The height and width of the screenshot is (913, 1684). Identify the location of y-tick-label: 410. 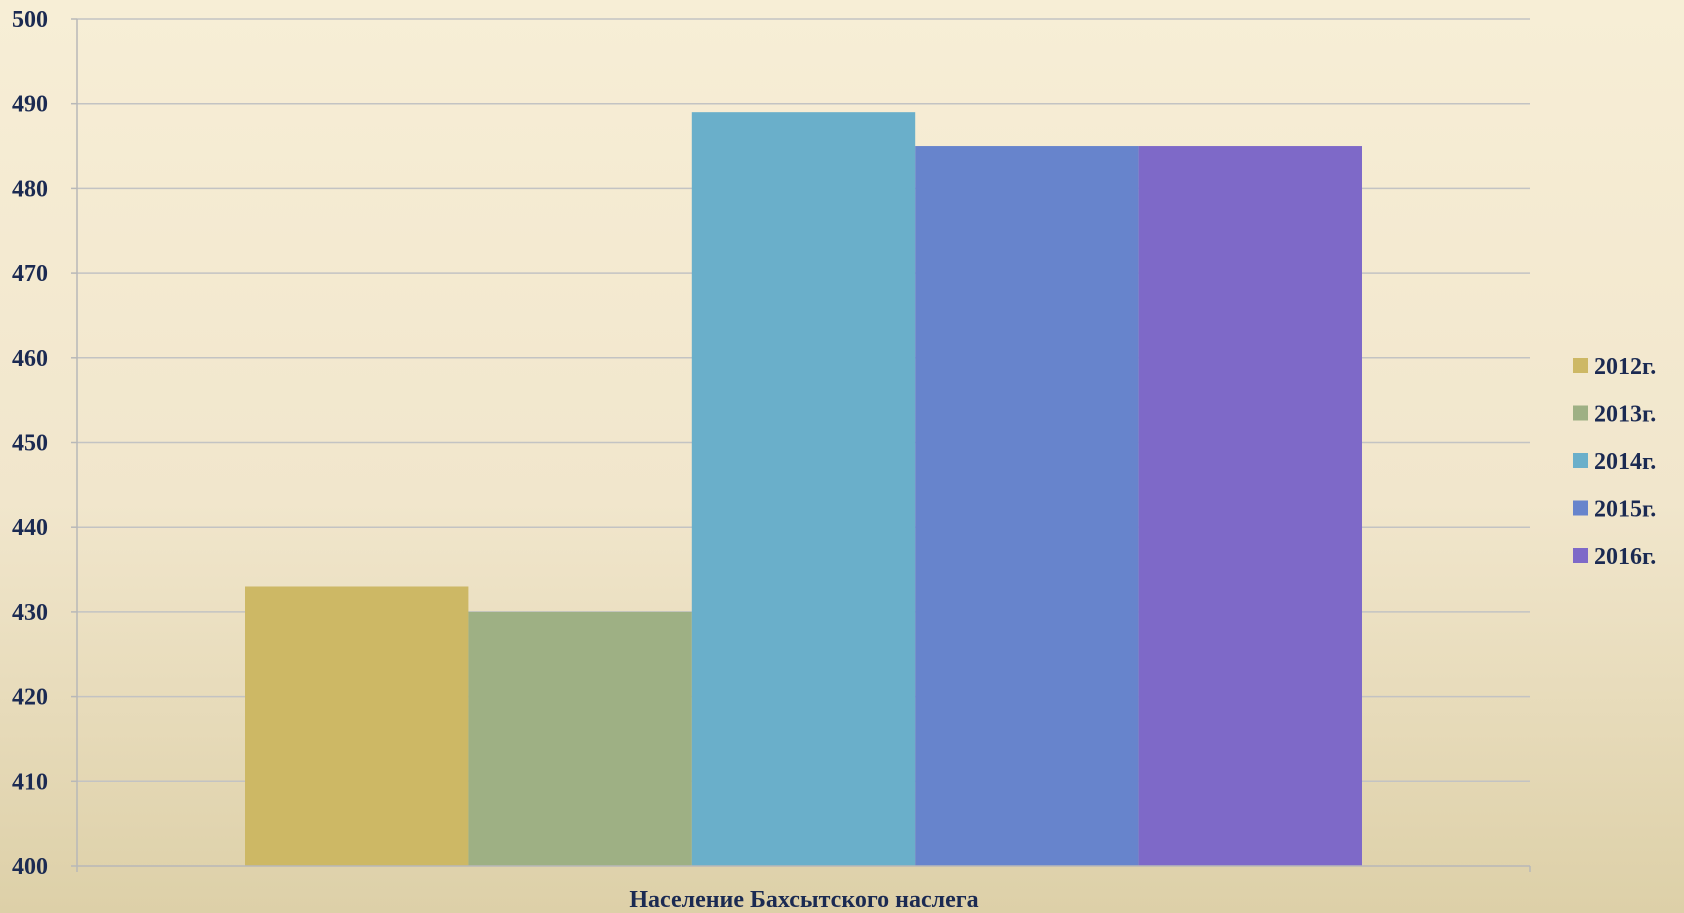
(30, 782).